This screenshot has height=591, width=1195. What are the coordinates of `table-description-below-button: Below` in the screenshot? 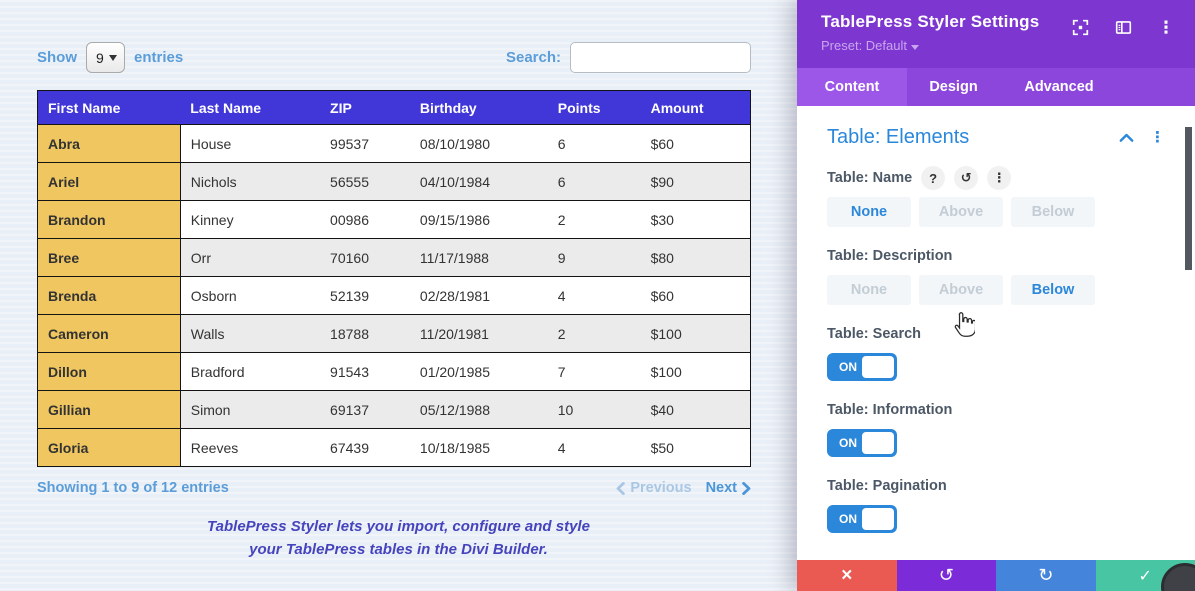 It's located at (1053, 290).